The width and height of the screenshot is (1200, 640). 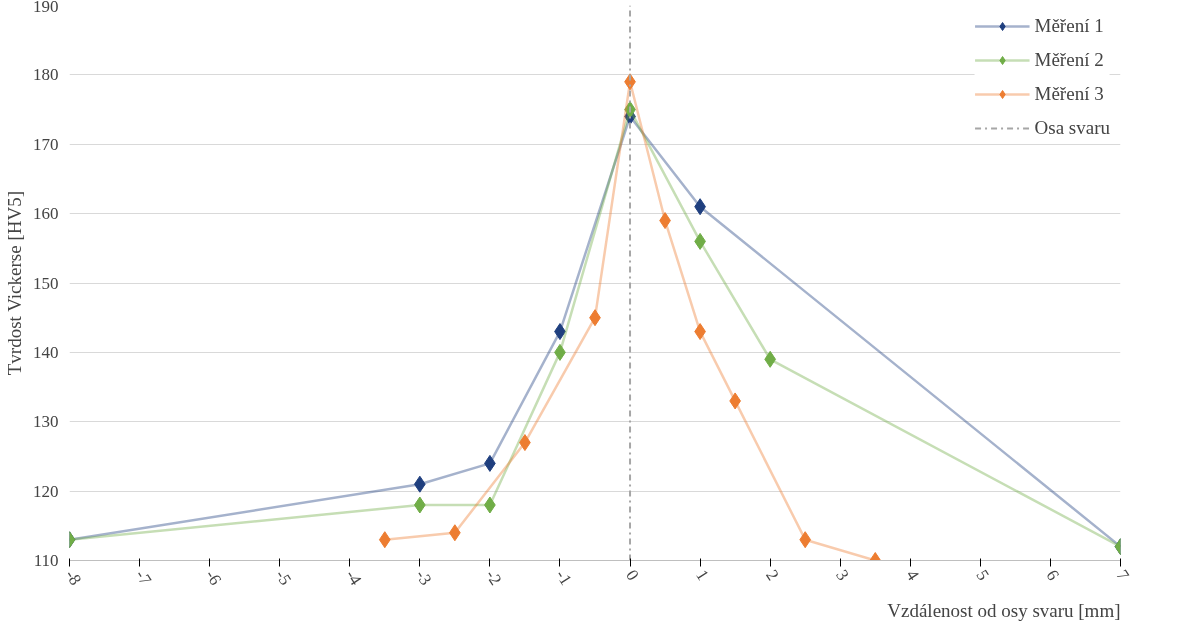 What do you see at coordinates (46, 214) in the screenshot?
I see `y-tick-label: 160` at bounding box center [46, 214].